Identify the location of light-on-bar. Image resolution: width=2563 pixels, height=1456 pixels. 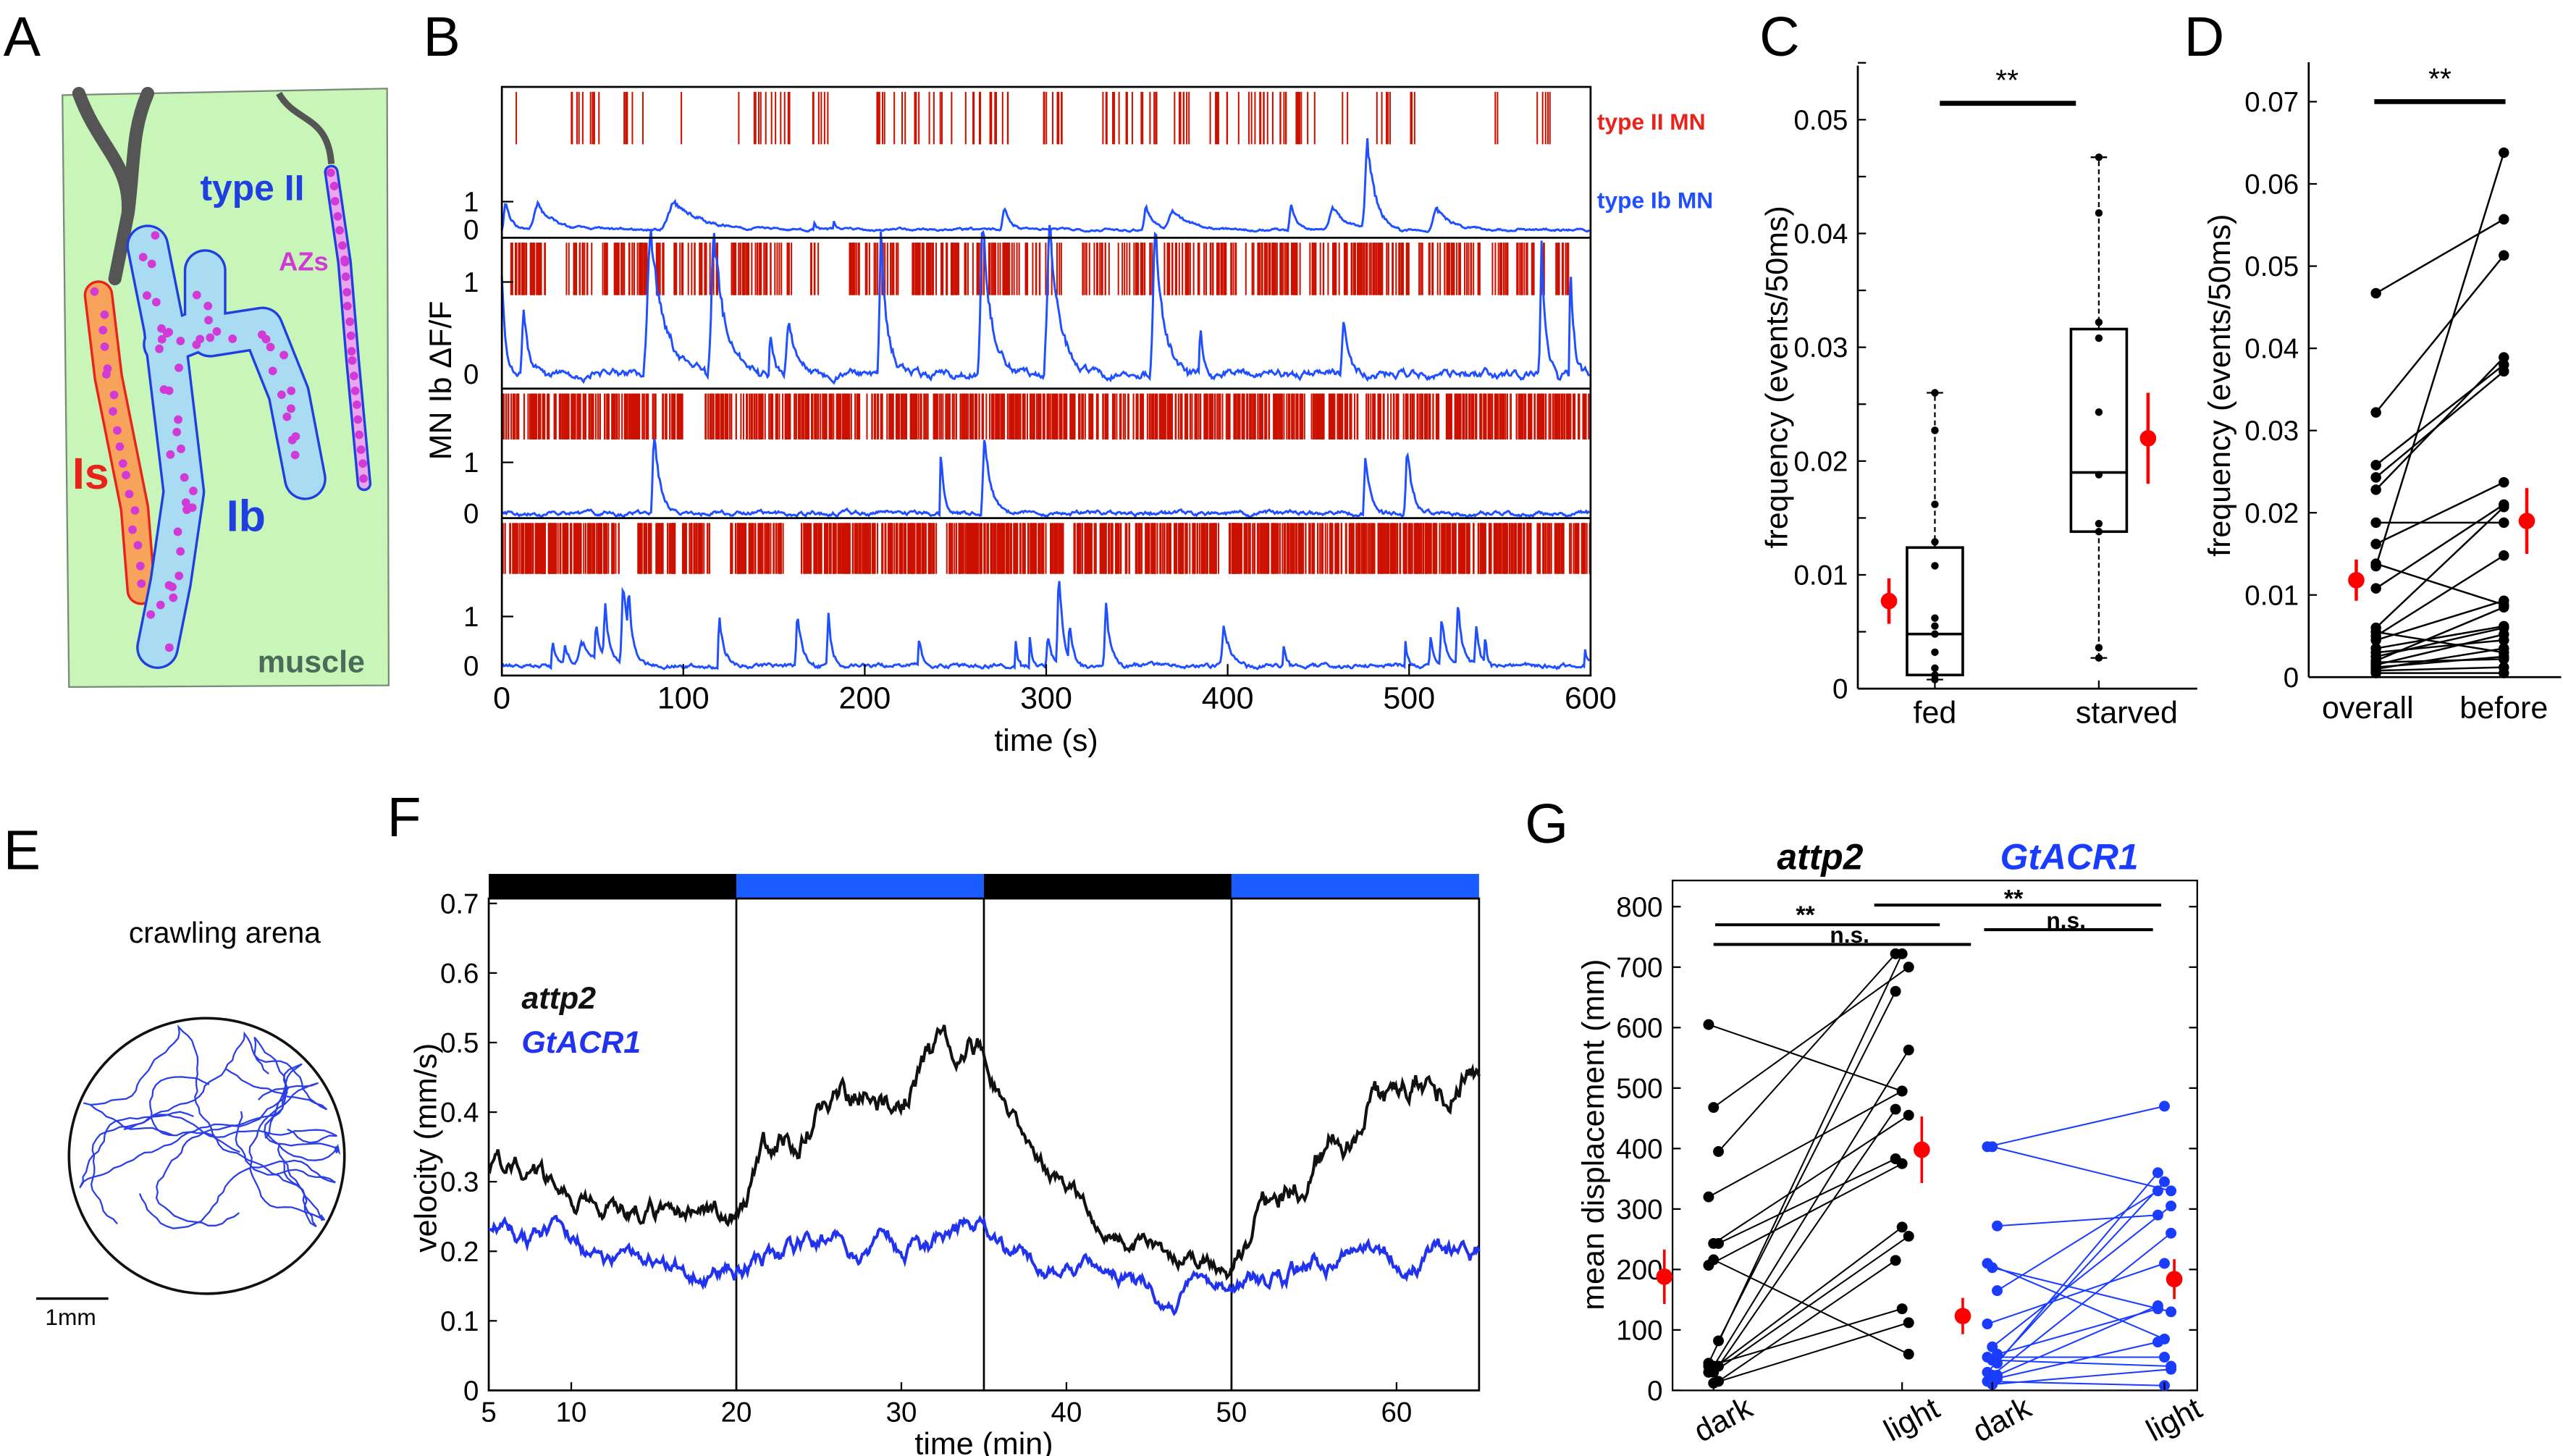
(860, 887).